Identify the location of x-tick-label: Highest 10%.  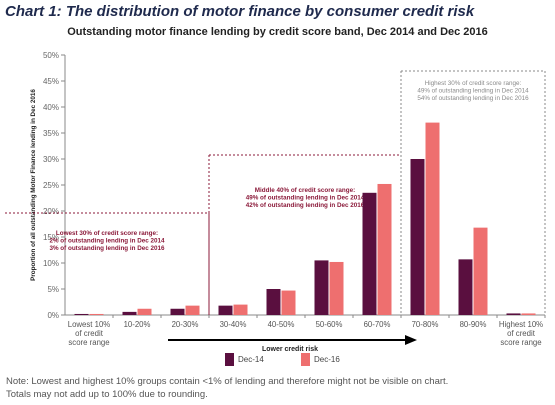
(521, 324).